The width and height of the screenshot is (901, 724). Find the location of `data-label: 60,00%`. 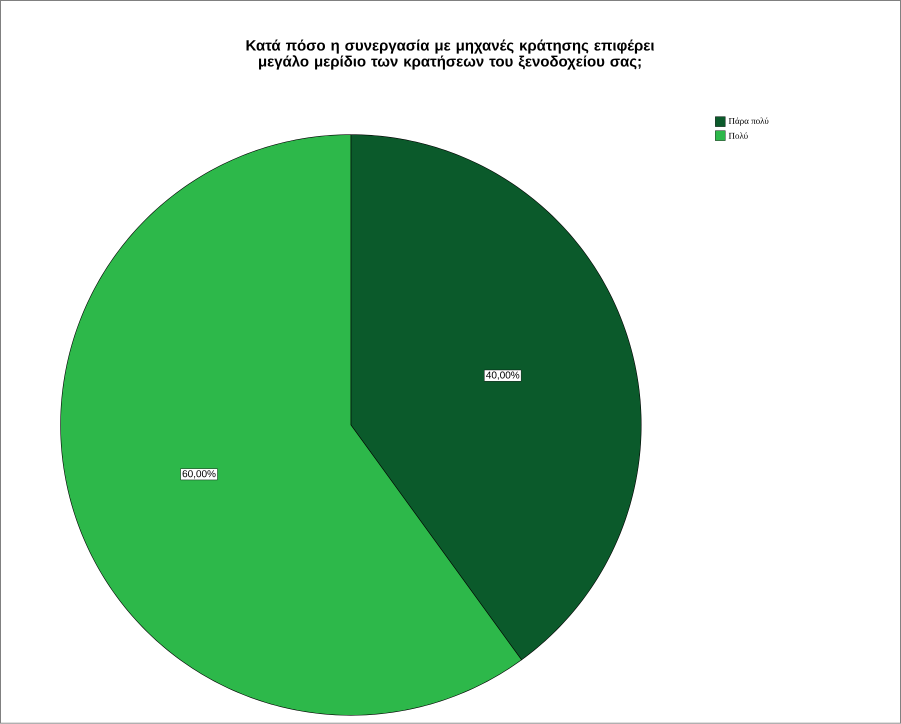

data-label: 60,00% is located at coordinates (199, 474).